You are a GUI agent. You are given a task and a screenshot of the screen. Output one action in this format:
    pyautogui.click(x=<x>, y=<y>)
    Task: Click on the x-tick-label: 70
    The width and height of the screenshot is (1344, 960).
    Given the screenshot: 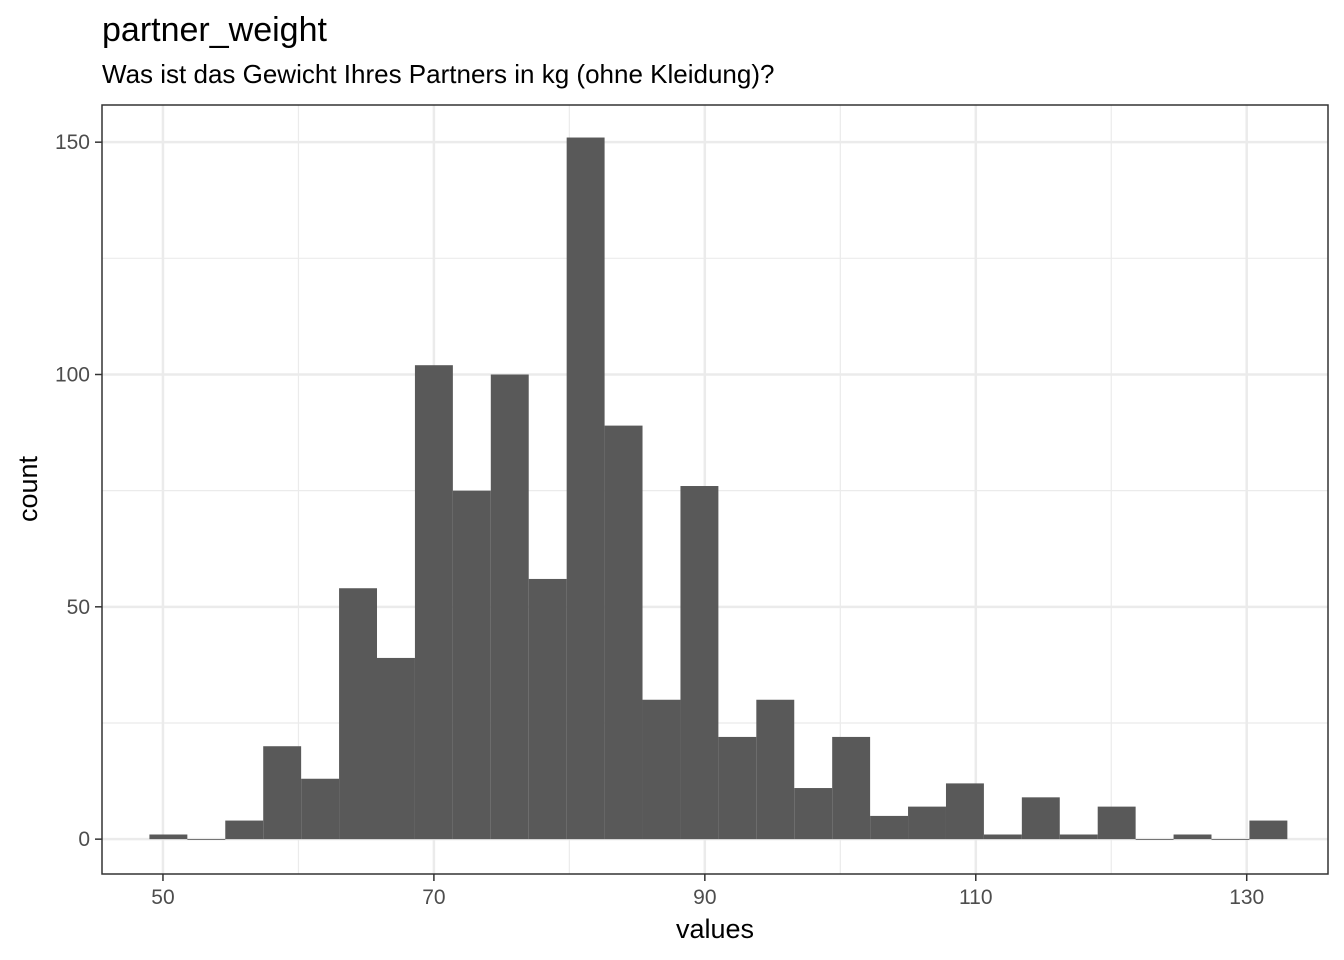 What is the action you would take?
    pyautogui.click(x=433, y=897)
    